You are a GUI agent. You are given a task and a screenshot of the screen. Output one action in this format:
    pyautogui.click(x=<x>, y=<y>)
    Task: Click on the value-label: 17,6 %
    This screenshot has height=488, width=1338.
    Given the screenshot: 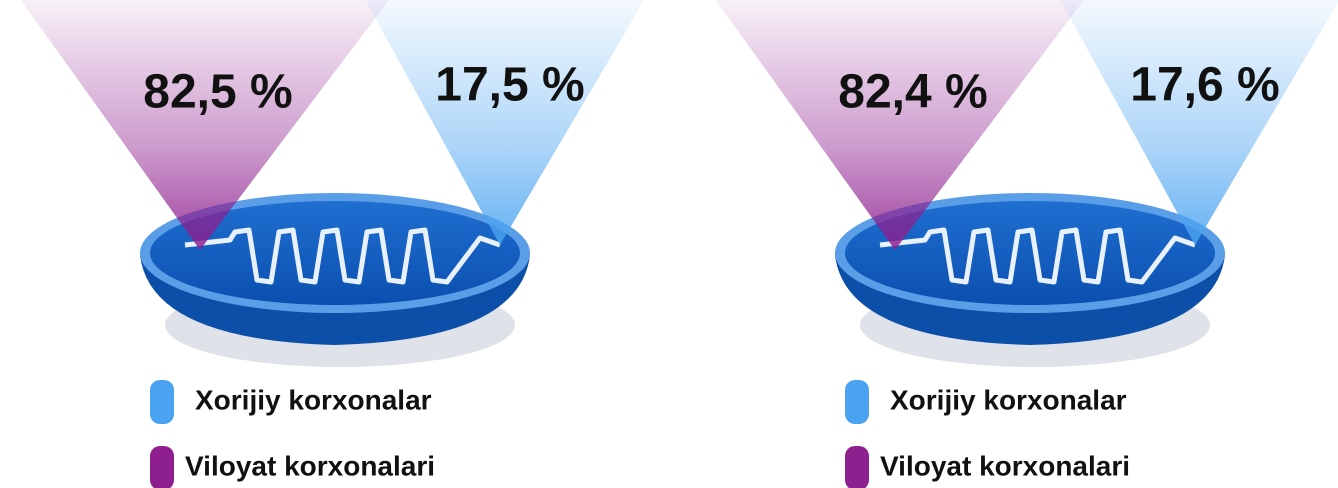 What is the action you would take?
    pyautogui.click(x=1204, y=85)
    